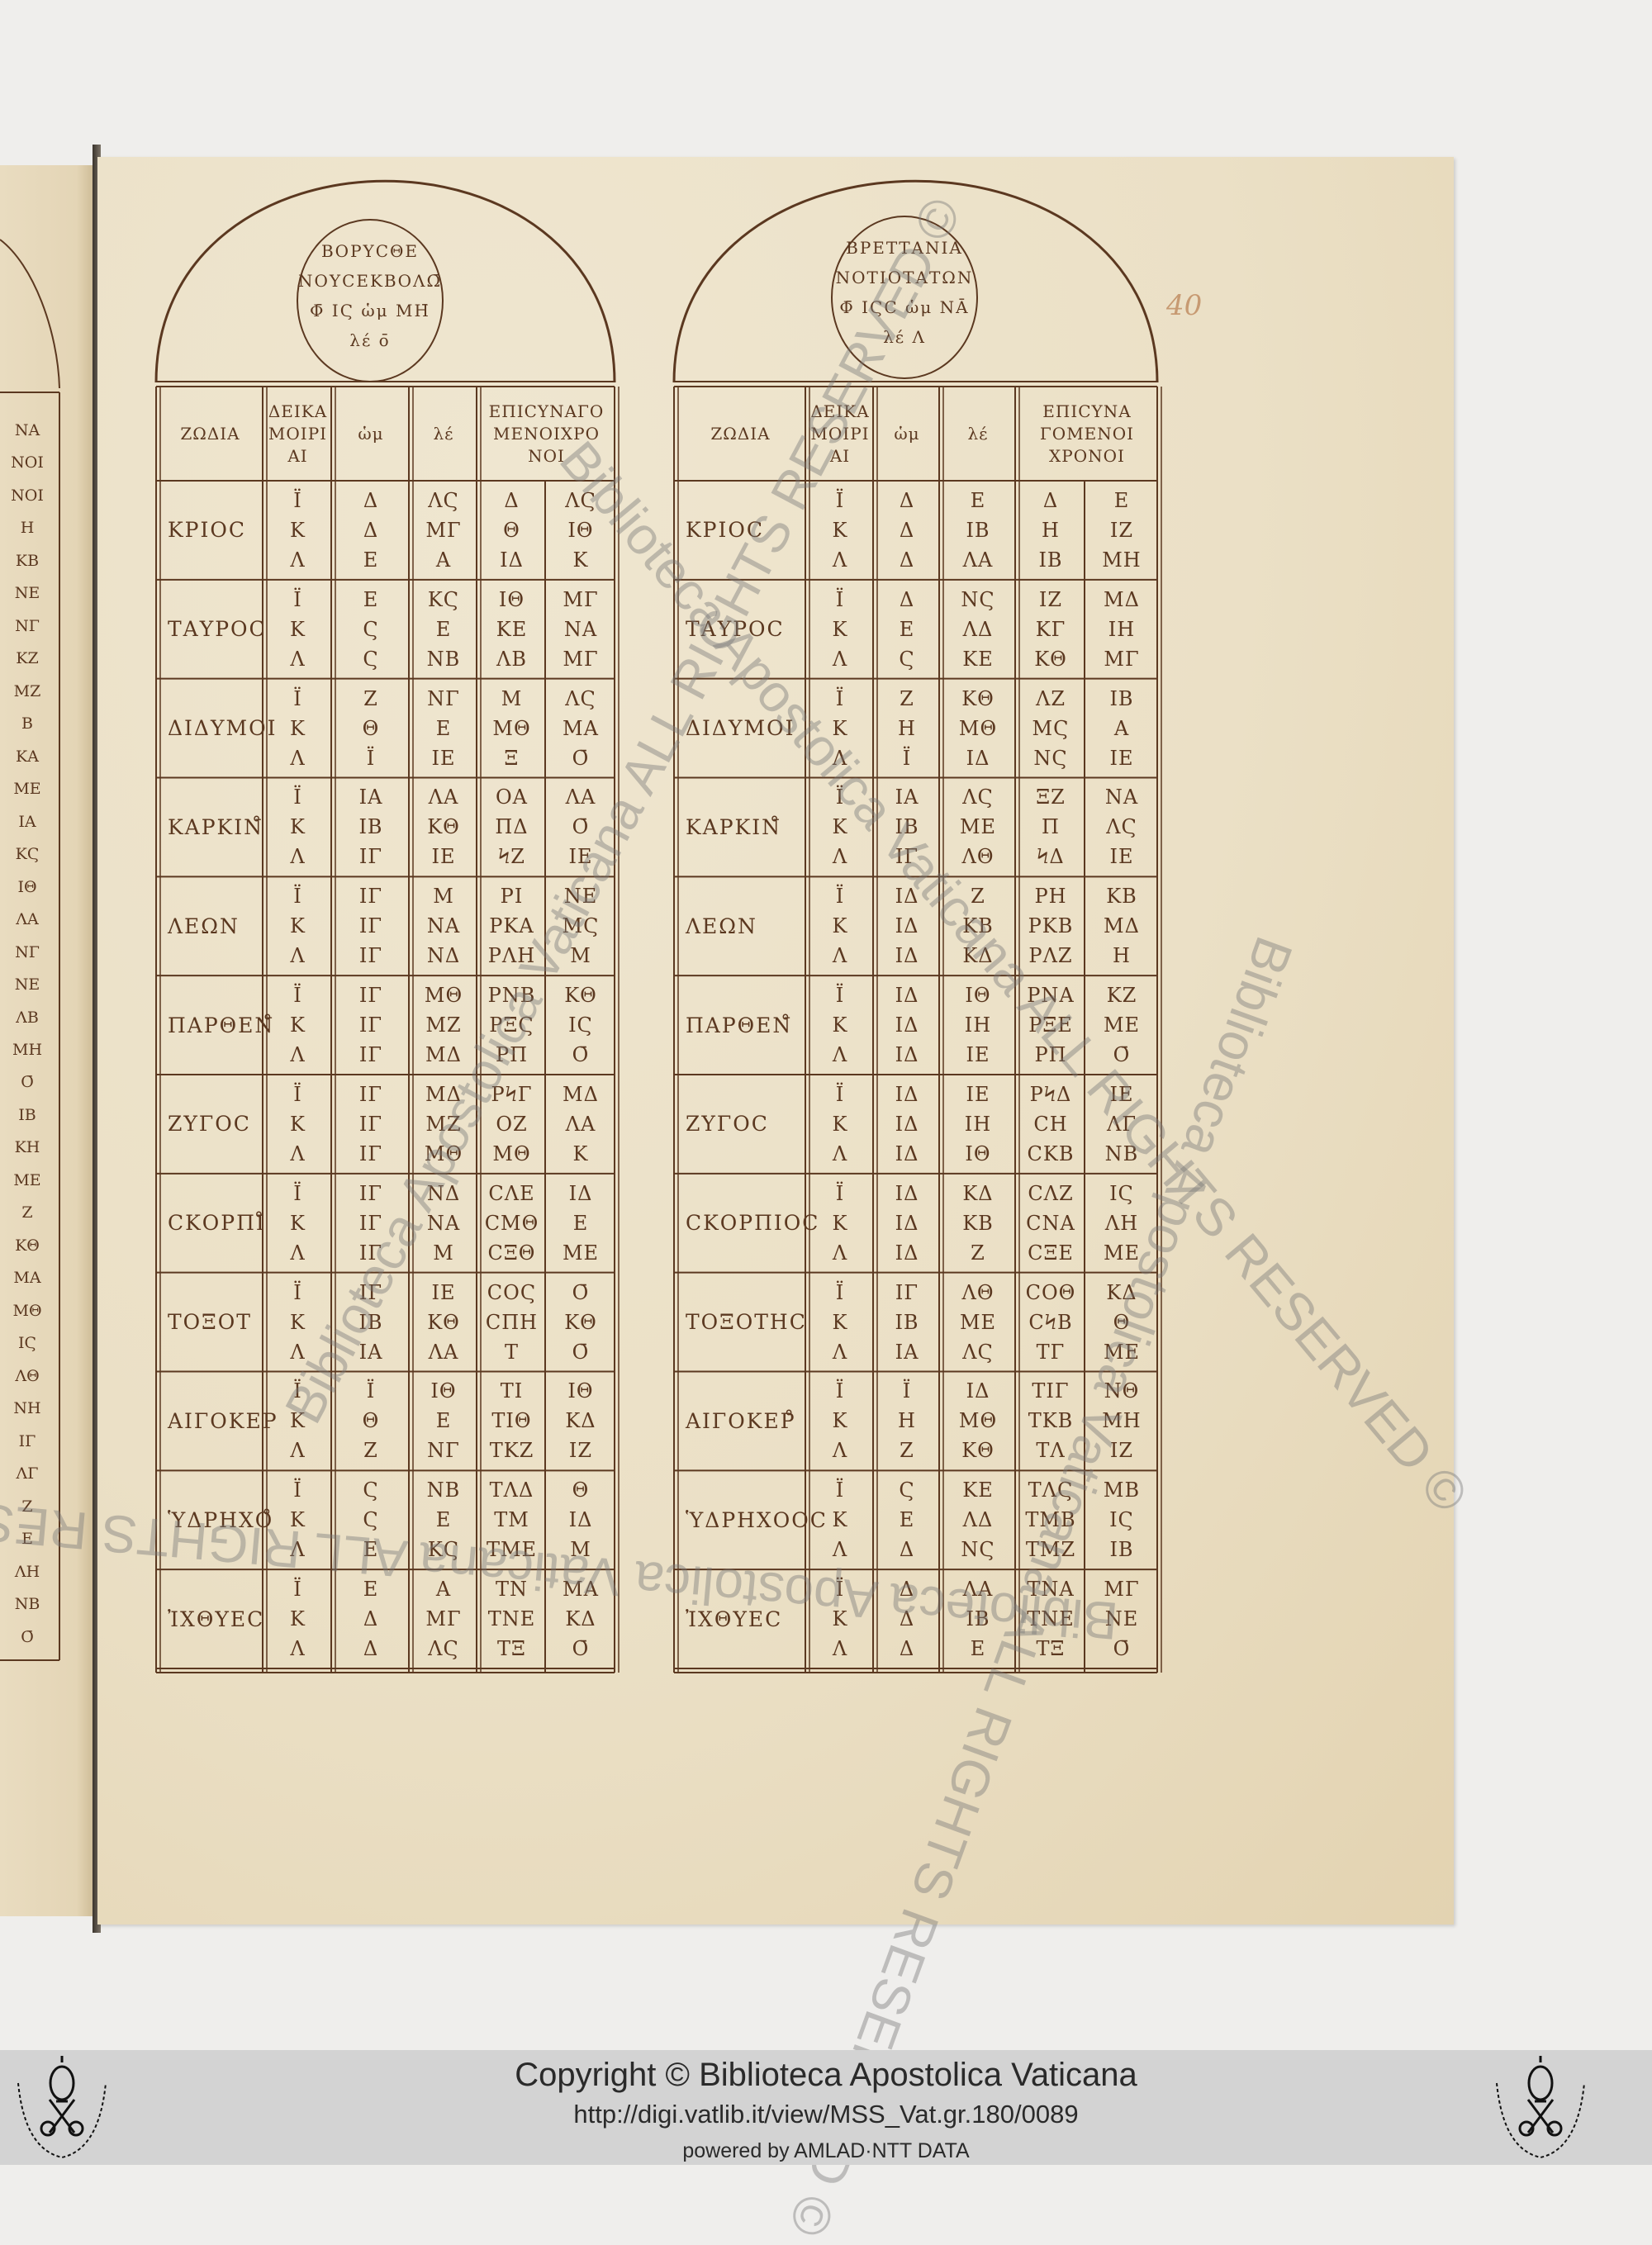 This screenshot has height=2245, width=1652. I want to click on table-value: ΜϚ, so click(1051, 728).